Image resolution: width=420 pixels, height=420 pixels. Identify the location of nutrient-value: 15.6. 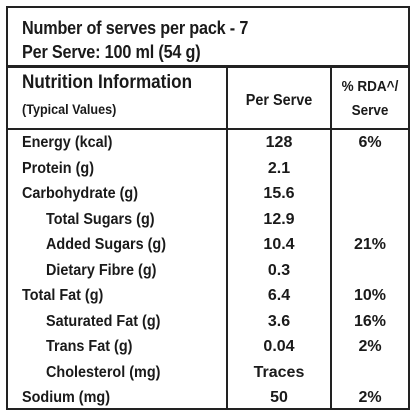
(279, 193).